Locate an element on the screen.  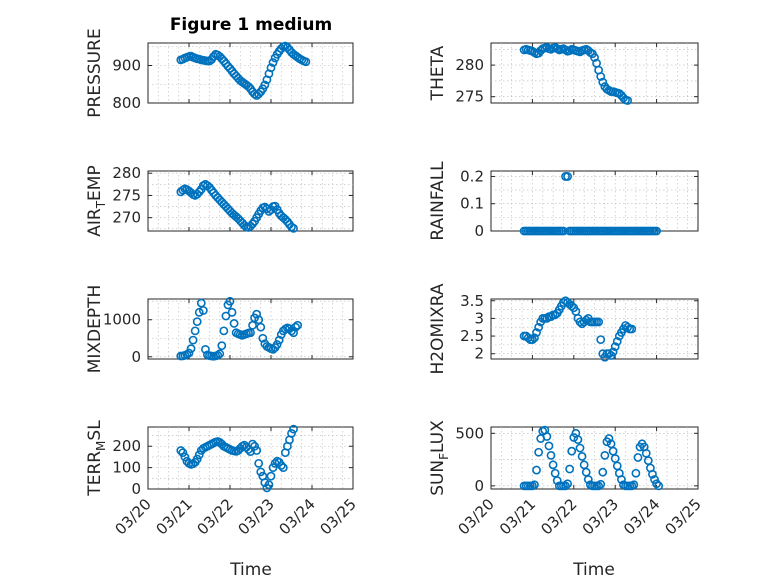
y-tick-label: 100 is located at coordinates (126, 468).